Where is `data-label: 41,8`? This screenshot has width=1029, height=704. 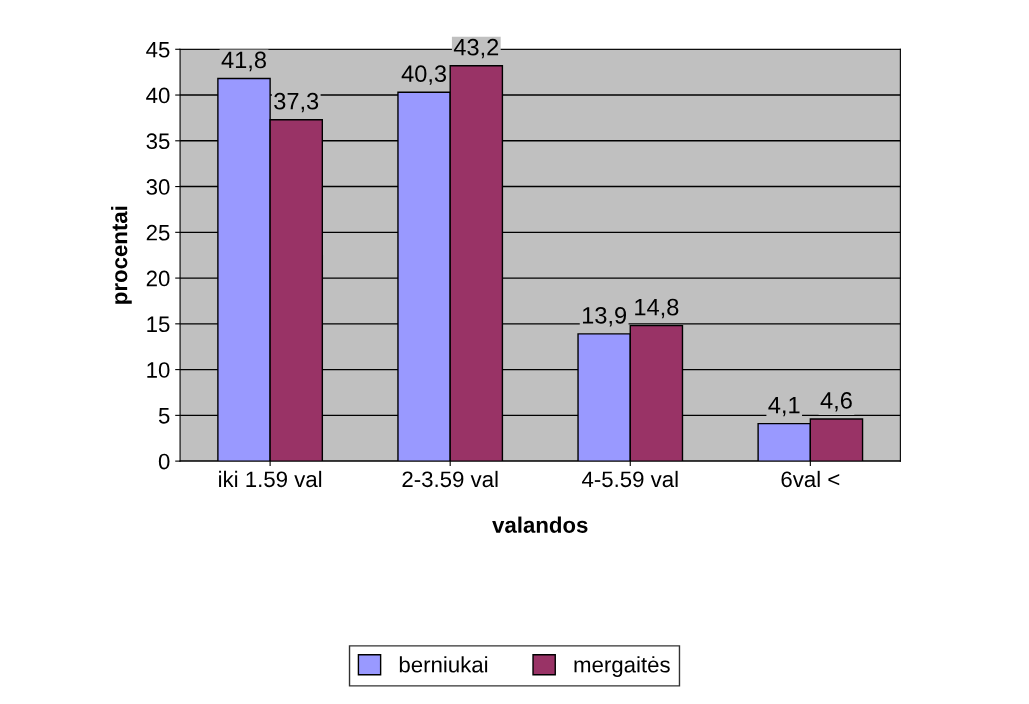 data-label: 41,8 is located at coordinates (243, 61).